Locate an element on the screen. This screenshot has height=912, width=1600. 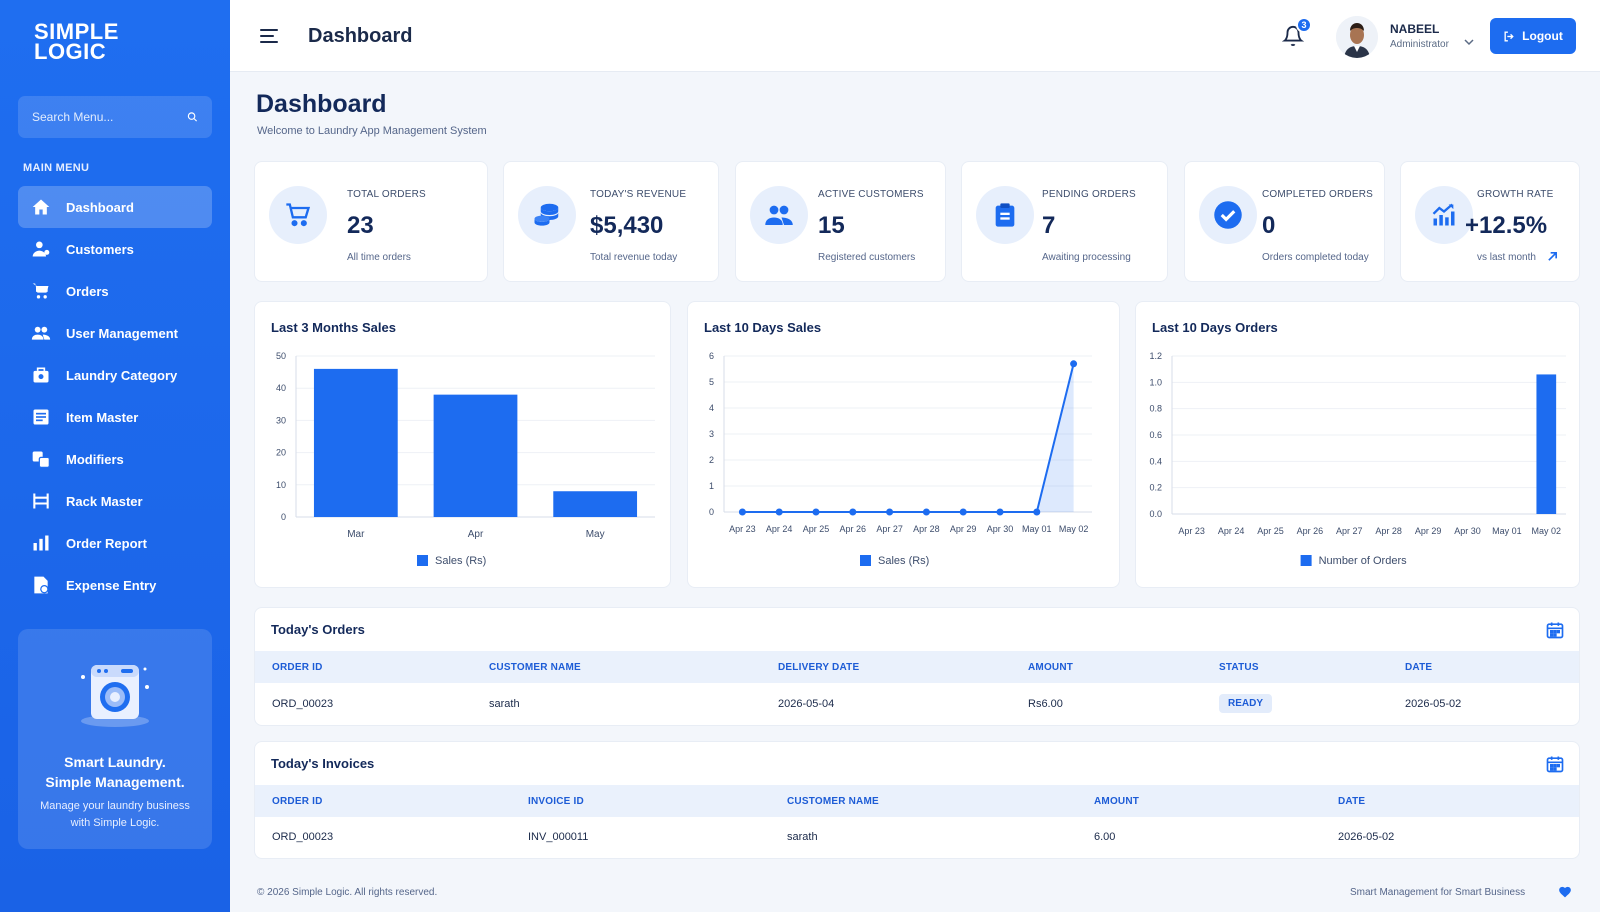
growth-icon is located at coordinates (1444, 215).